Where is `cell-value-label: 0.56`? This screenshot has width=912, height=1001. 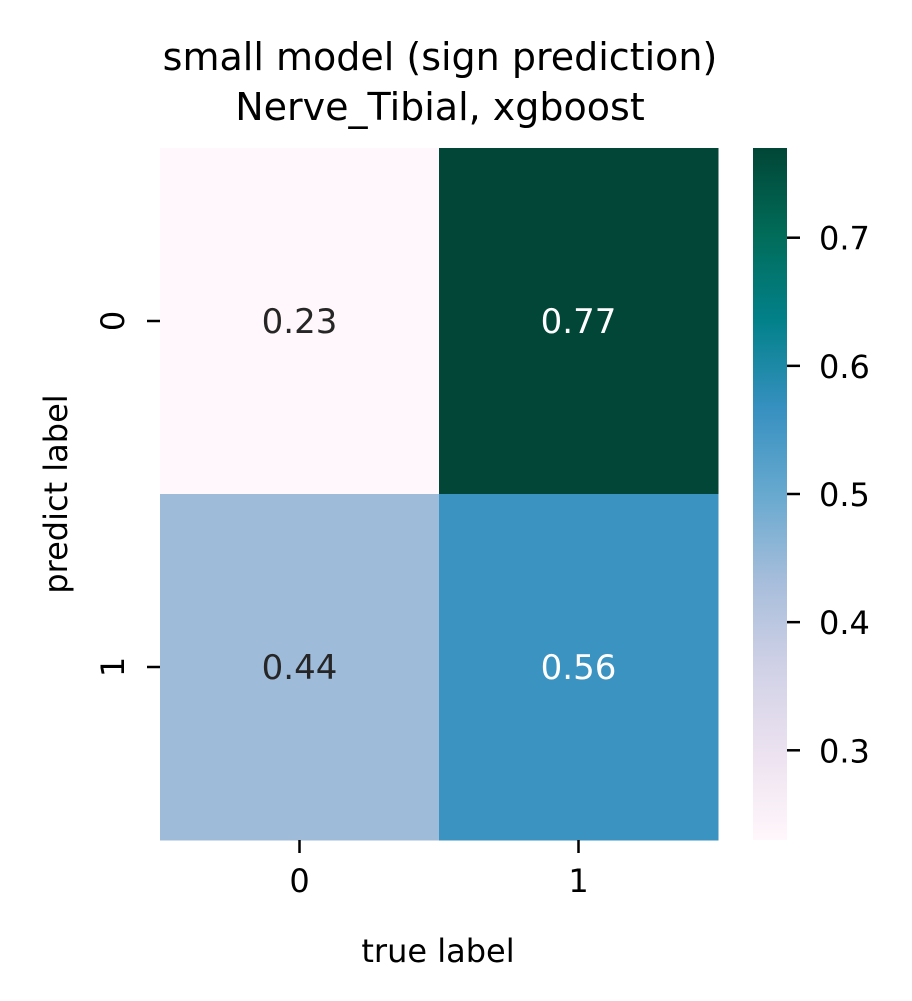
cell-value-label: 0.56 is located at coordinates (579, 668).